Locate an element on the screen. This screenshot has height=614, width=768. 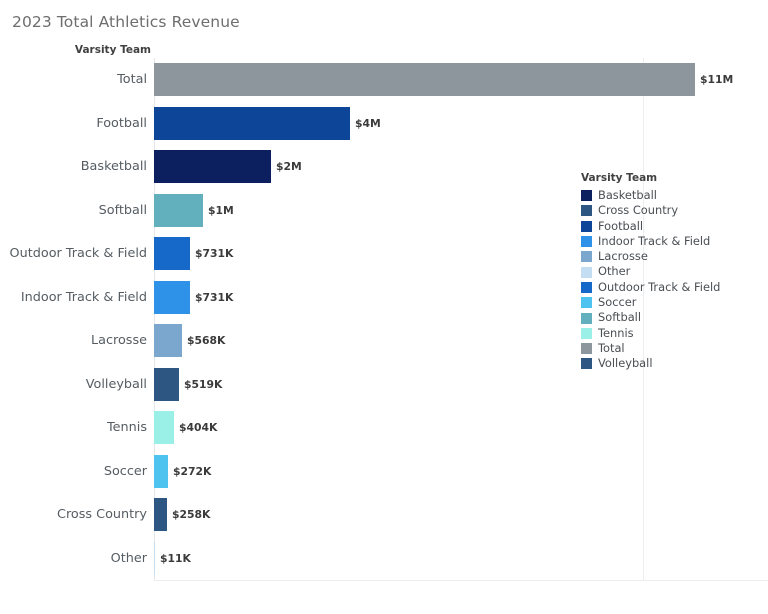
legend-item-label: Football is located at coordinates (621, 225).